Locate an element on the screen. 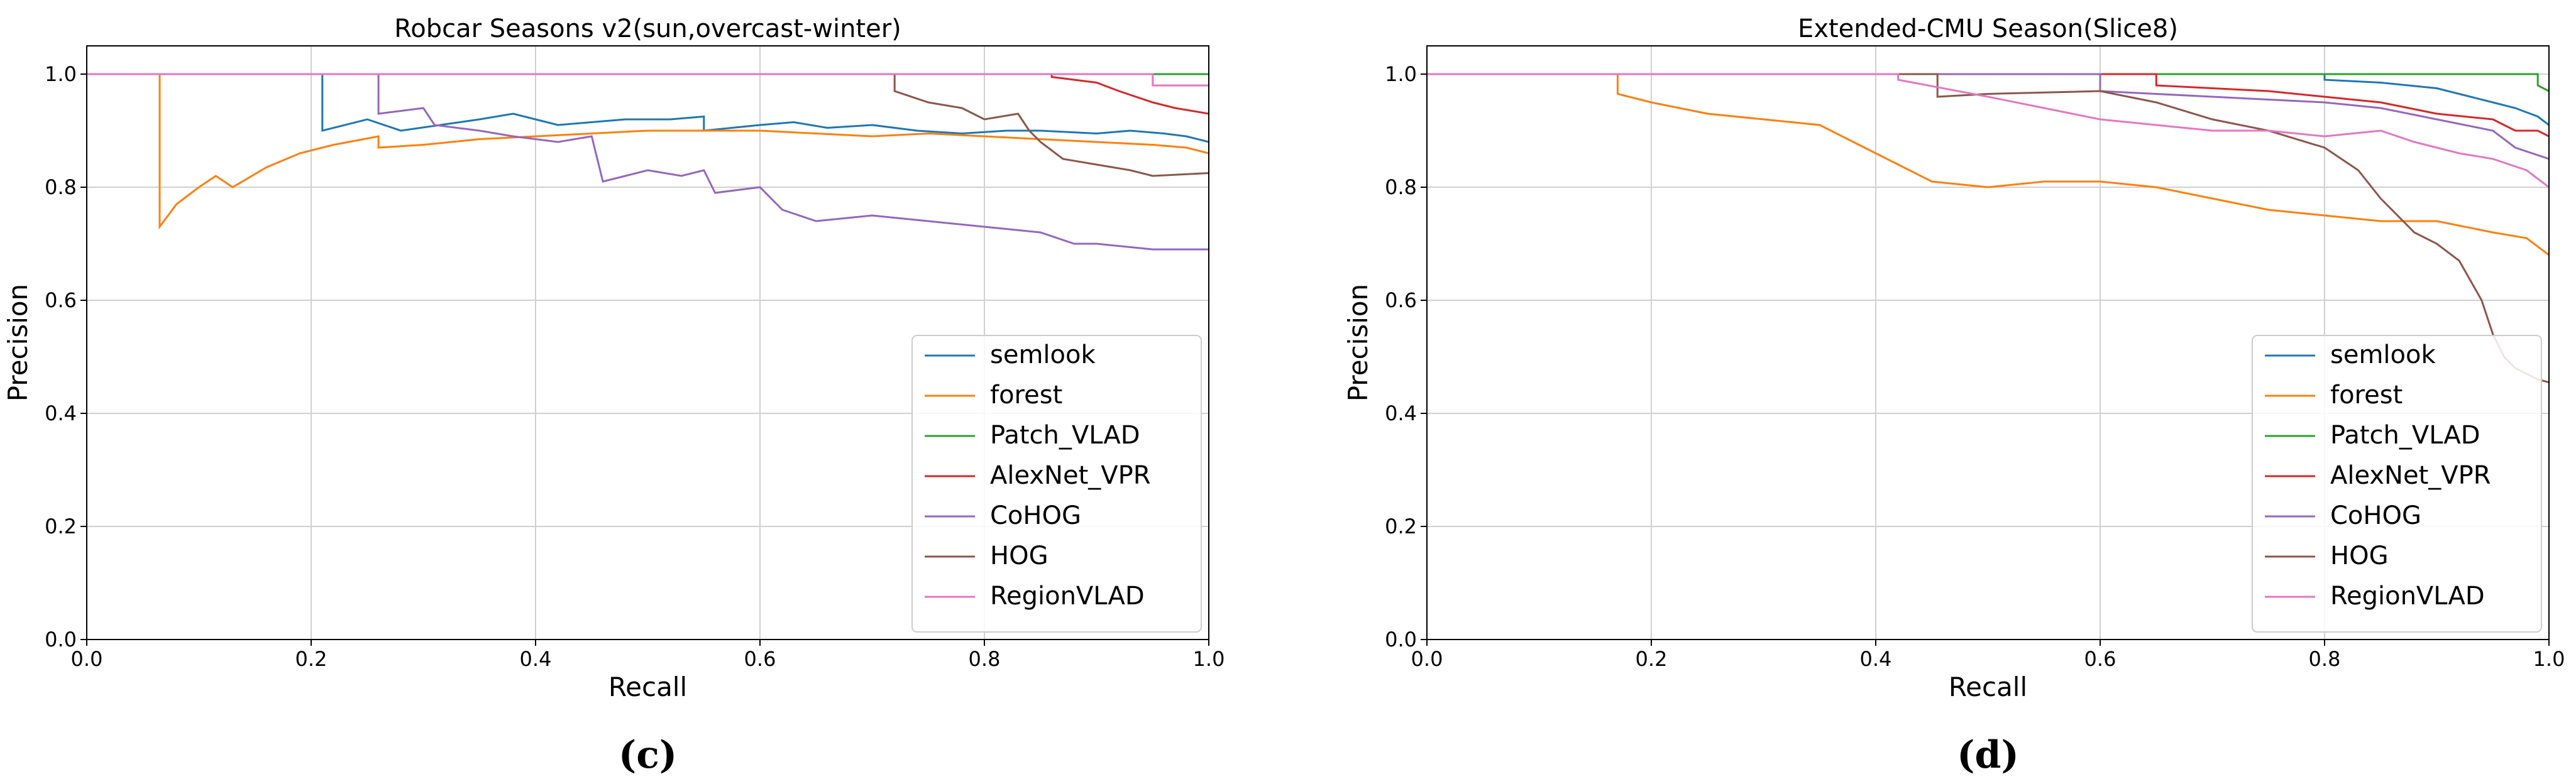 The height and width of the screenshot is (784, 2576). panel-caption: (d) is located at coordinates (1988, 755).